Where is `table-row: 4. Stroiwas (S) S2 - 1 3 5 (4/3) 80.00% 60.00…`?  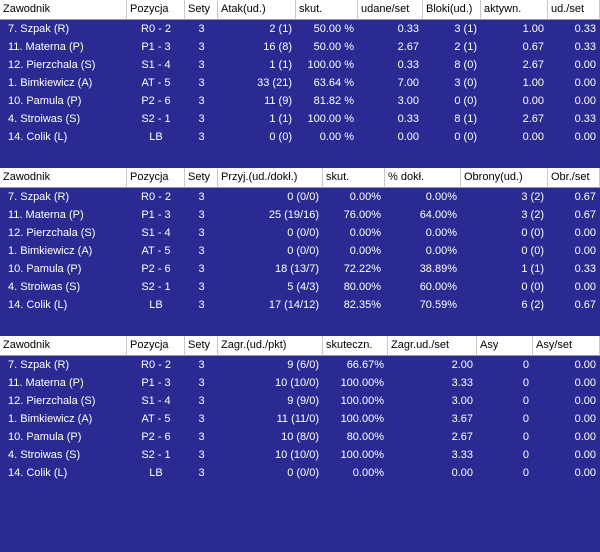 table-row: 4. Stroiwas (S) S2 - 1 3 5 (4/3) 80.00% 60.00… is located at coordinates (300, 287).